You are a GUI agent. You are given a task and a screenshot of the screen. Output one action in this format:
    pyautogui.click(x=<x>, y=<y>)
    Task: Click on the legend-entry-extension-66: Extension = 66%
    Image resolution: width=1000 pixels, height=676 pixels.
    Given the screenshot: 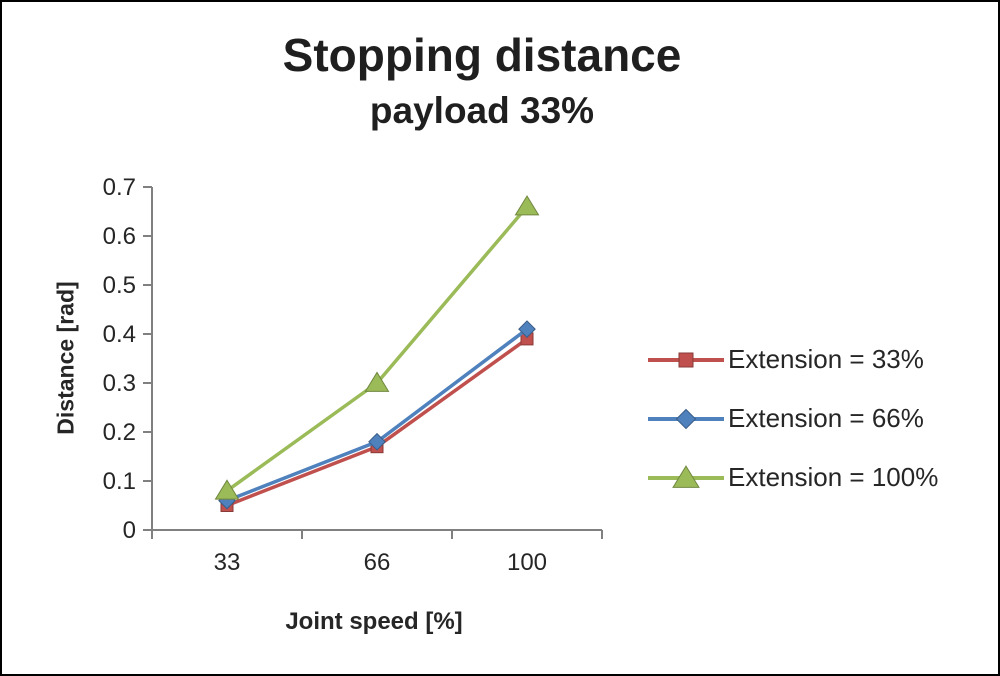 What is the action you would take?
    pyautogui.click(x=793, y=418)
    